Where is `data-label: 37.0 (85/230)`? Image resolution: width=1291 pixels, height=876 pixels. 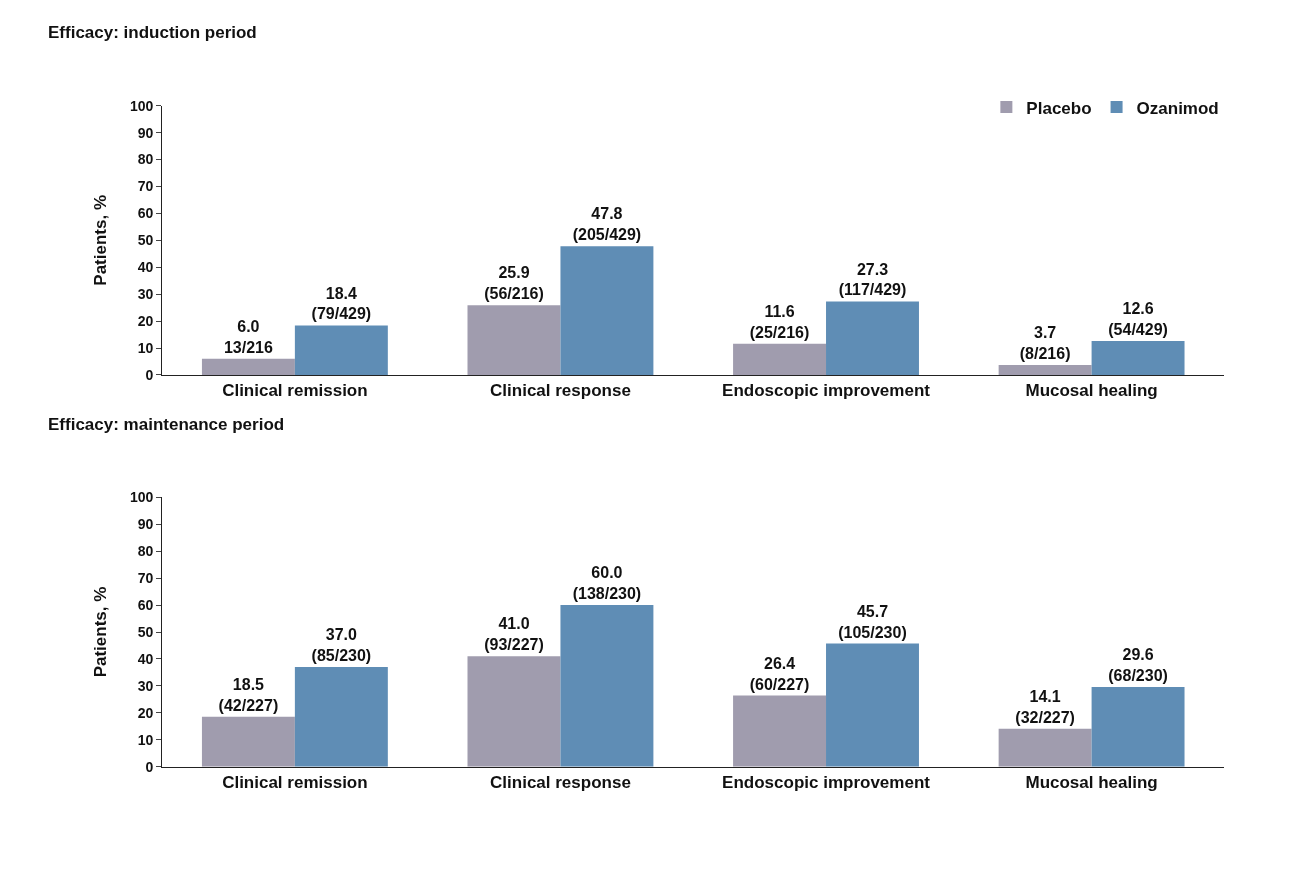
data-label: 37.0 (85/230) is located at coordinates (341, 645).